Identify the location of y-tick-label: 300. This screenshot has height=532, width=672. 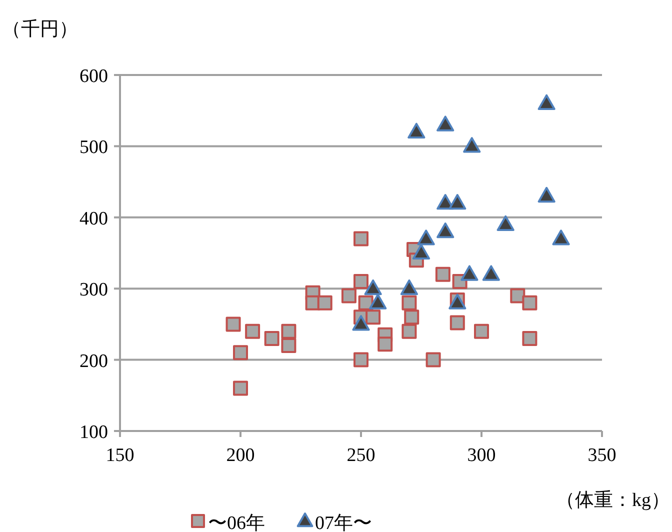
(94, 290).